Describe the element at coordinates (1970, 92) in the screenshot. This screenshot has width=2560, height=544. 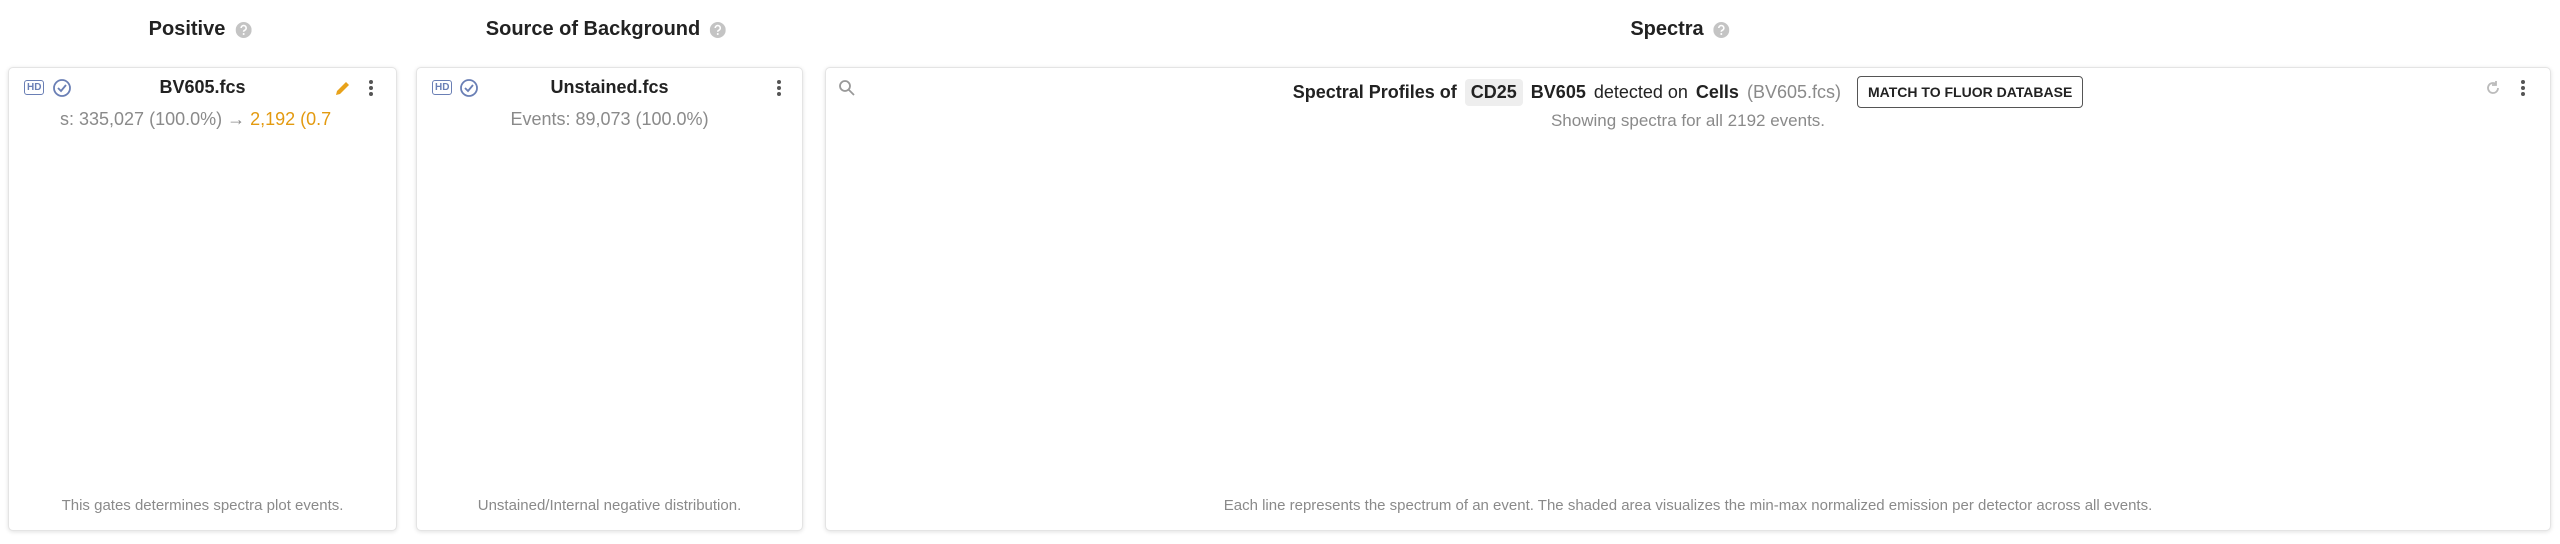
I see `match-button: MATCH TO FLUOR DATABASE` at that location.